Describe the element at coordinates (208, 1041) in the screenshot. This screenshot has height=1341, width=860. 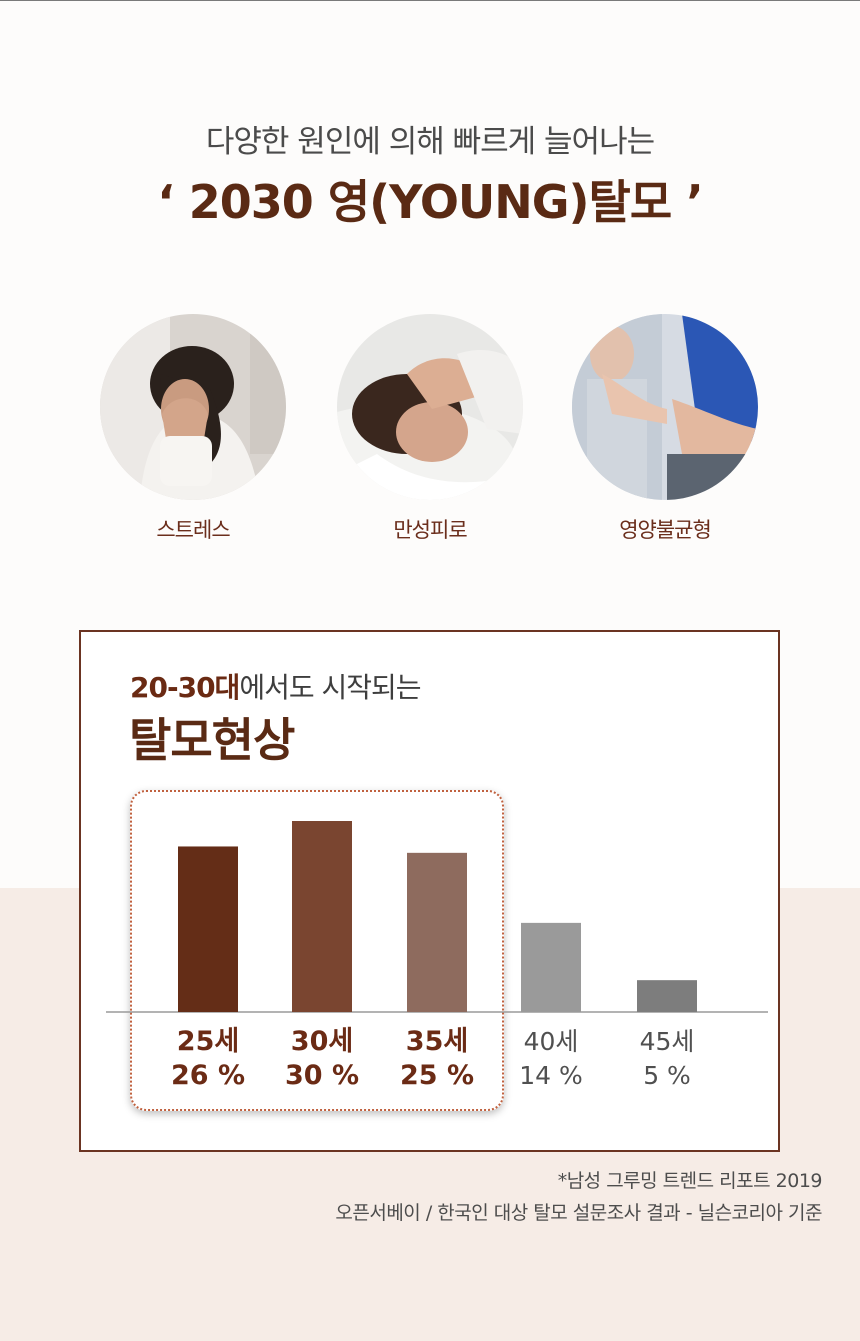
I see `category-label: 25세` at that location.